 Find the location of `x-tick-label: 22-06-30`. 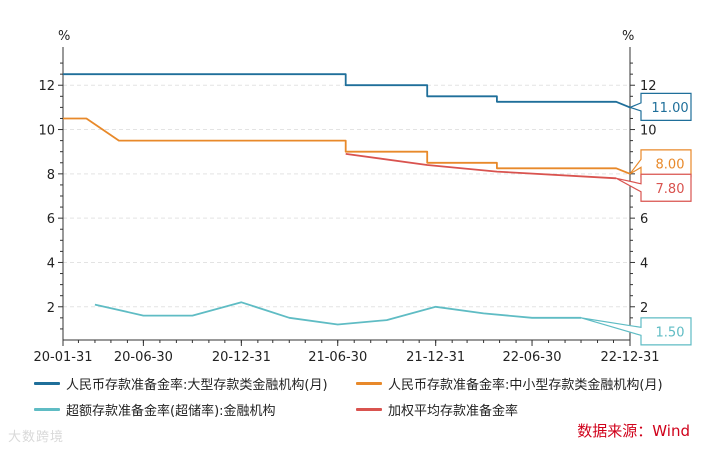

x-tick-label: 22-06-30 is located at coordinates (532, 357).